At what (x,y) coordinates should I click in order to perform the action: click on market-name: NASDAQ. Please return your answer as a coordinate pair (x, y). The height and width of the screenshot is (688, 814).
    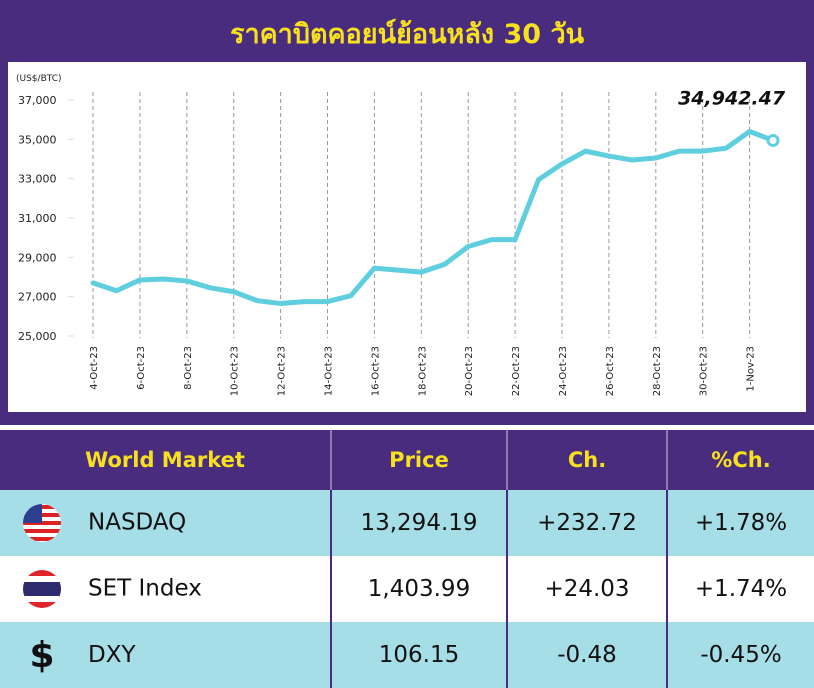
    Looking at the image, I should click on (137, 522).